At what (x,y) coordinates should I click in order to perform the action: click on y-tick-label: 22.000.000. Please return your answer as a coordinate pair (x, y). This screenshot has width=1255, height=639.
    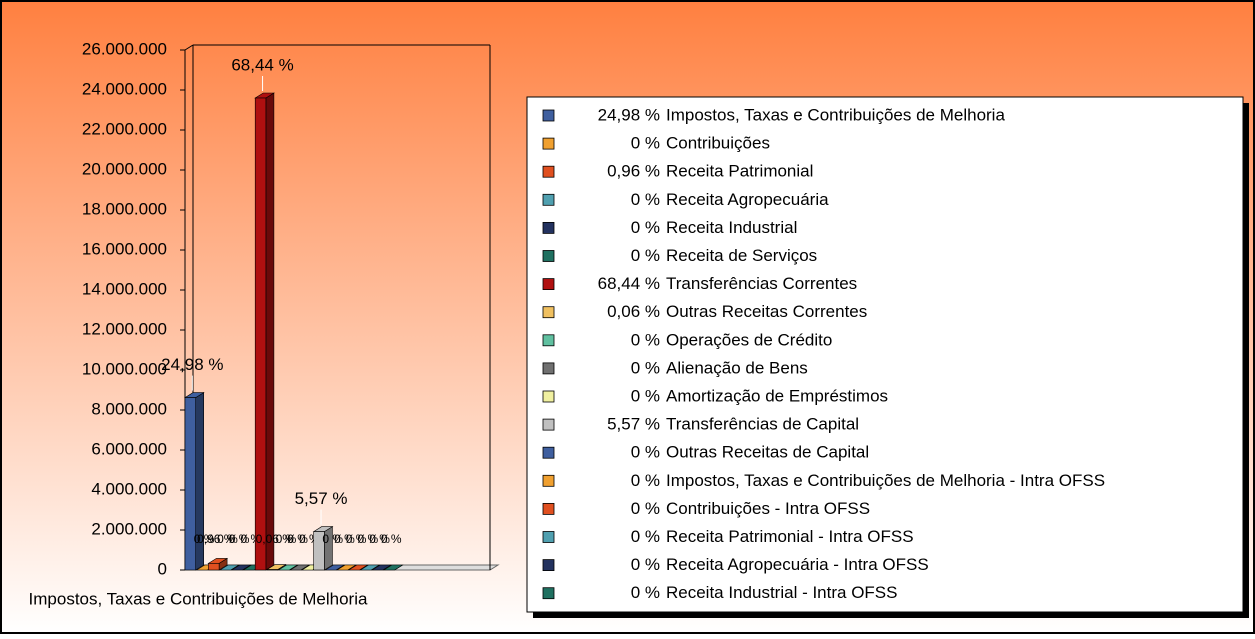
    Looking at the image, I should click on (124, 128).